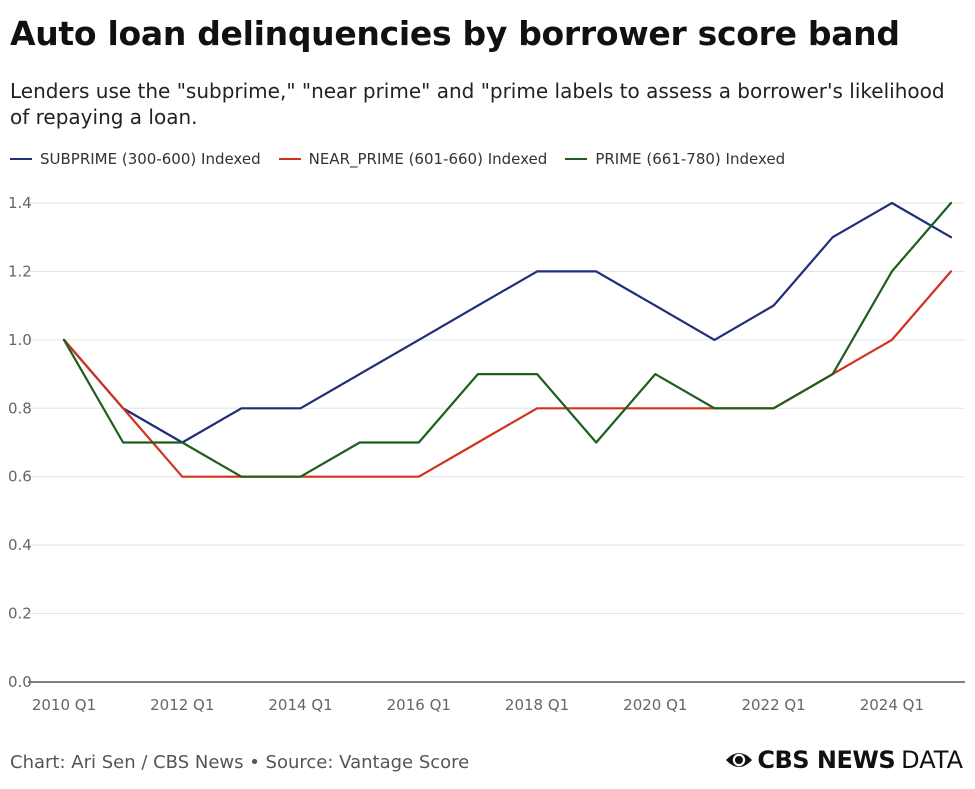  I want to click on legend-item-near-prime: NEAR_PRIME (601-660) Indexed, so click(413, 159).